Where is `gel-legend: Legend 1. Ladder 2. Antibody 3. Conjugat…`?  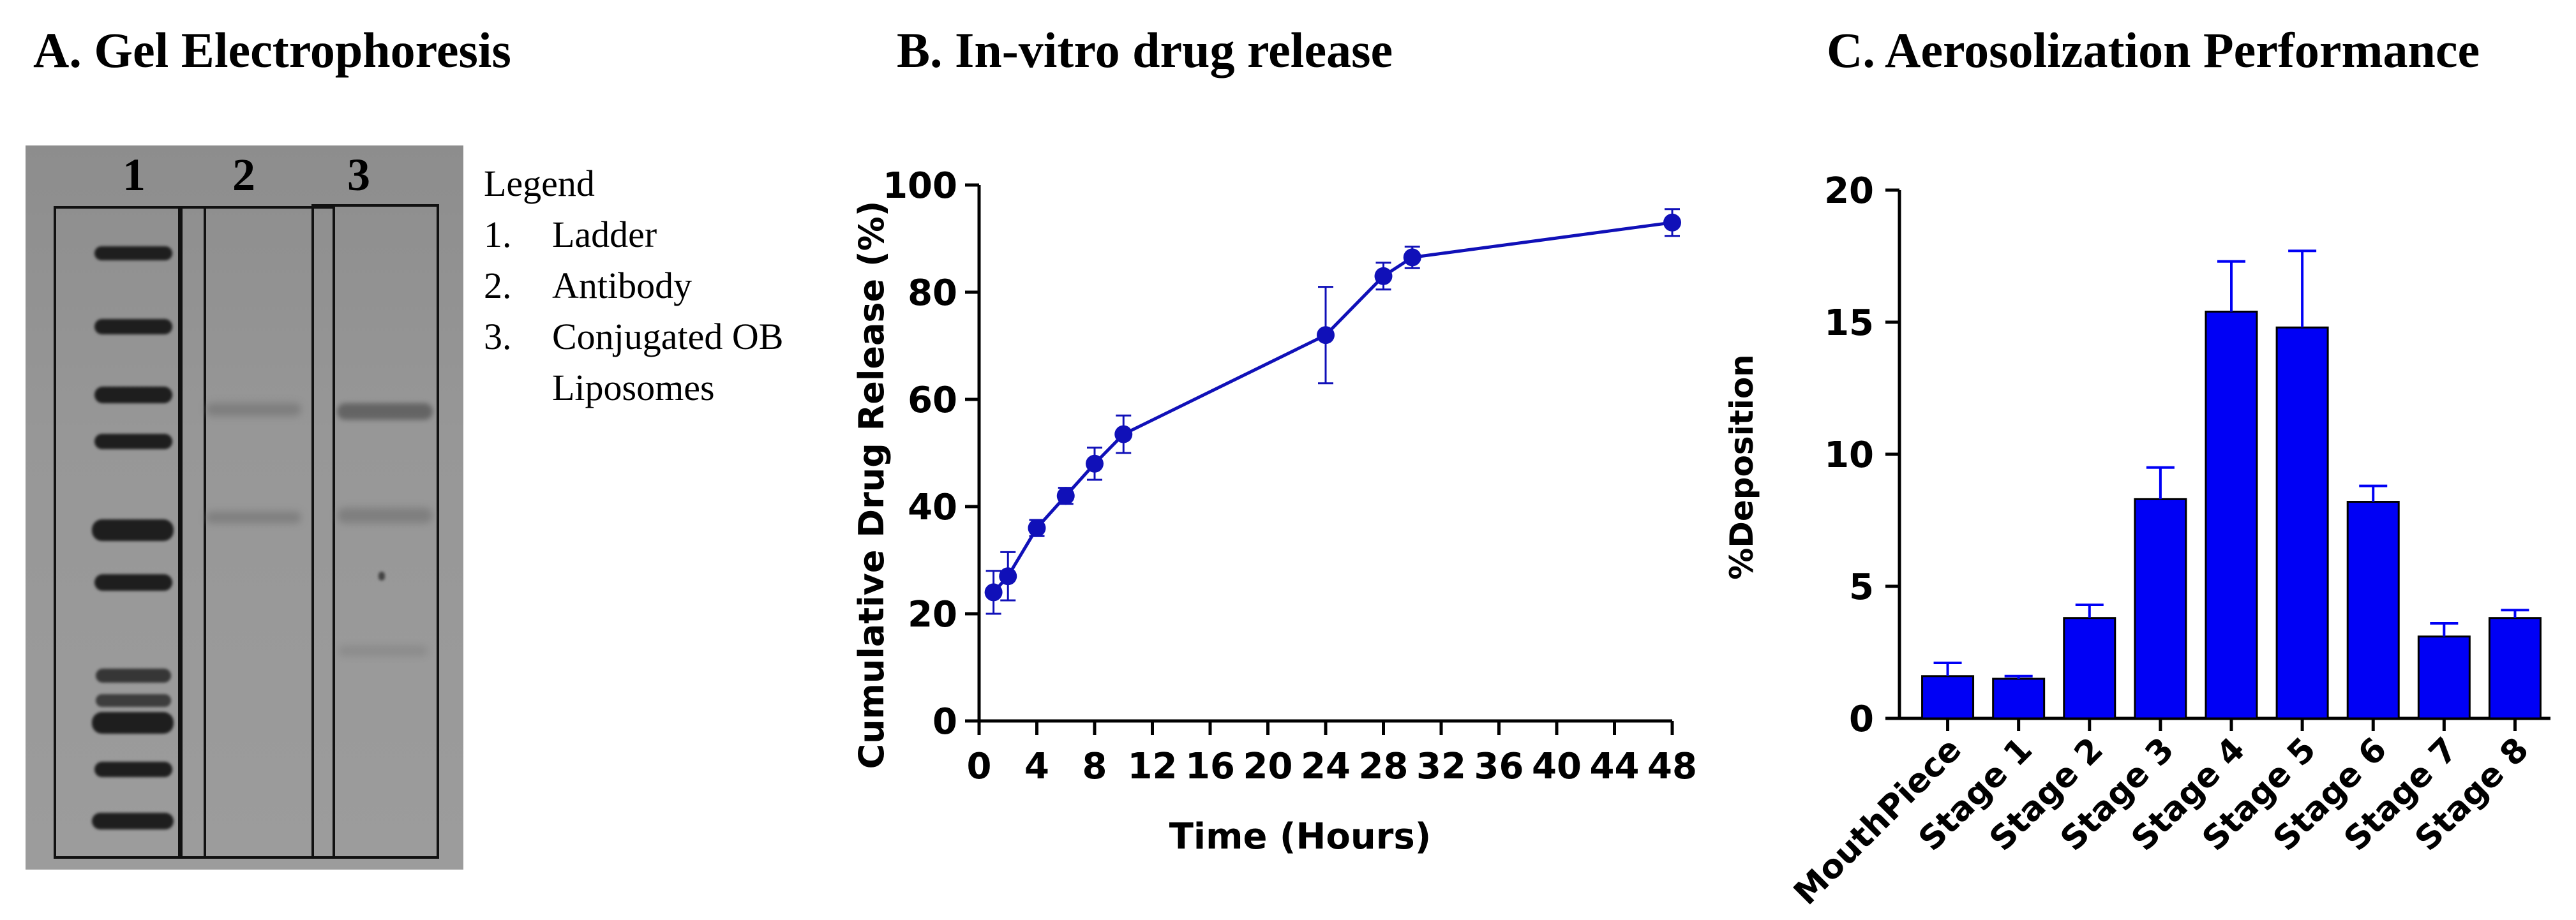
gel-legend: Legend 1. Ladder 2. Antibody 3. Conjugat… is located at coordinates (633, 285).